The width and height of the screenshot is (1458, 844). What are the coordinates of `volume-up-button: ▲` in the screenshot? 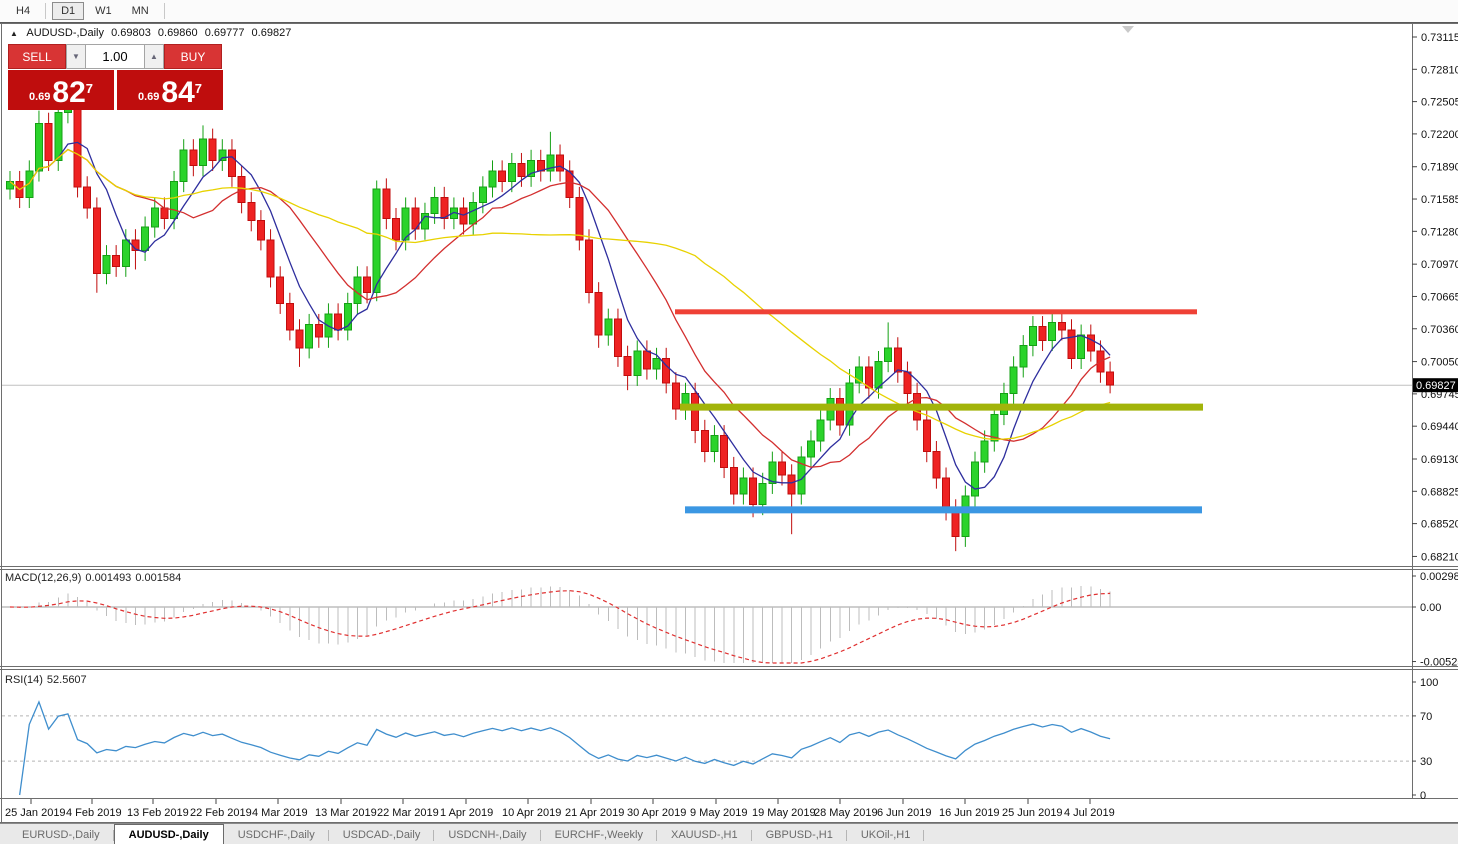 It's located at (154, 56).